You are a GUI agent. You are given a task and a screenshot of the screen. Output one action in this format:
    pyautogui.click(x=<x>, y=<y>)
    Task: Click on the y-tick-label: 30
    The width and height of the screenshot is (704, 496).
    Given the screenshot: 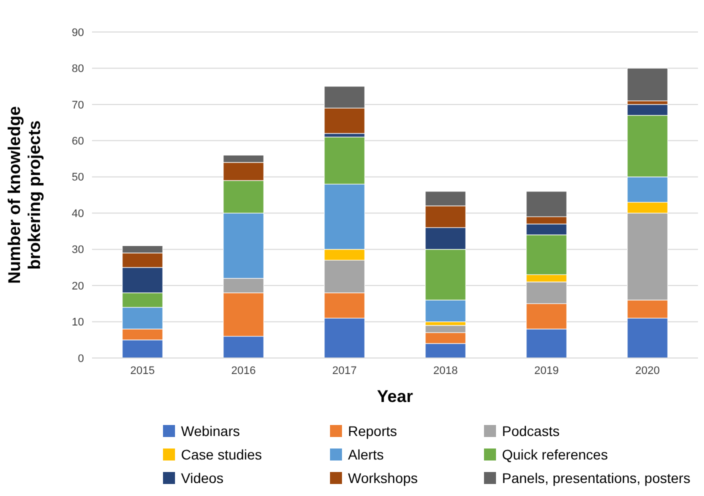 What is the action you would take?
    pyautogui.click(x=78, y=250)
    